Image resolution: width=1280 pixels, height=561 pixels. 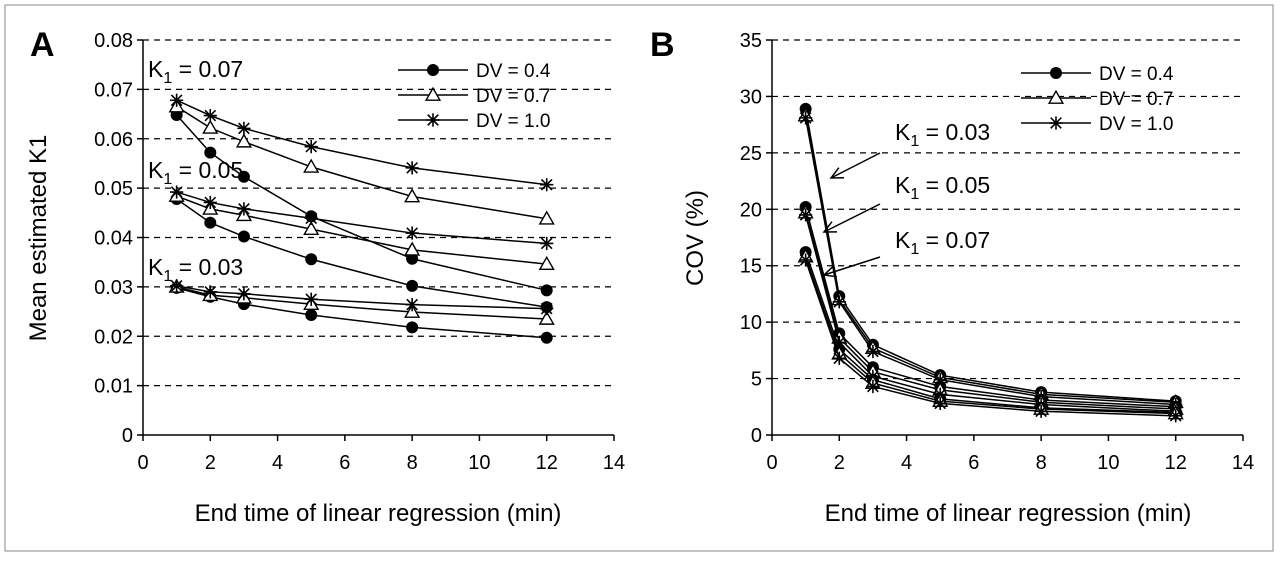 What do you see at coordinates (42, 45) in the screenshot?
I see `panel-letter: A` at bounding box center [42, 45].